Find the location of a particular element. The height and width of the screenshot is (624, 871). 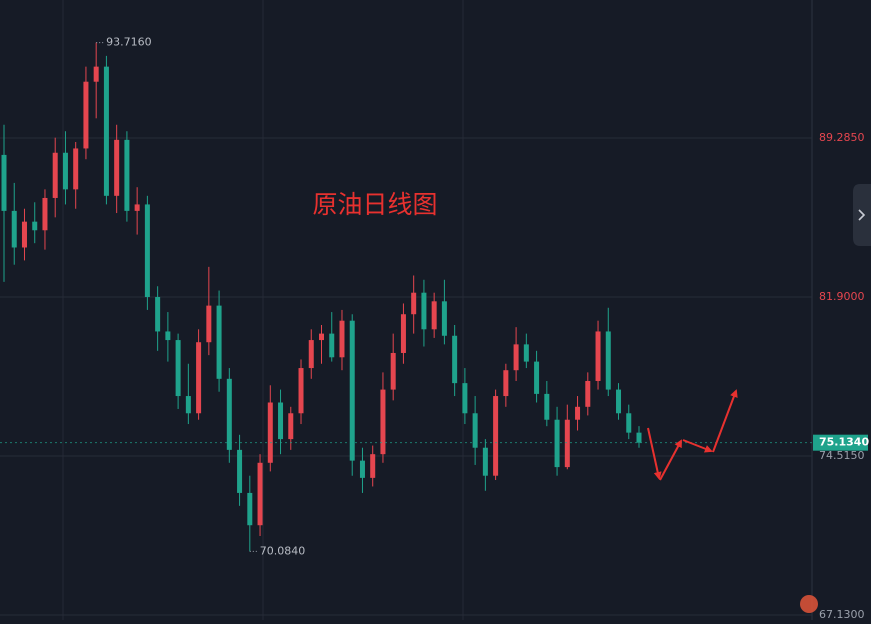

chevron-icon is located at coordinates (862, 215).